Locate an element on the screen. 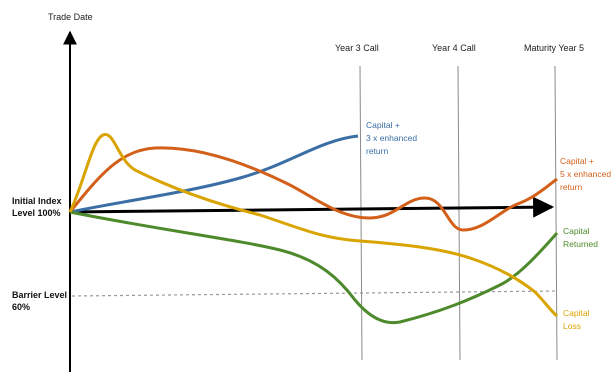 The image size is (615, 378). green-outcome-line1: Capital is located at coordinates (576, 231).